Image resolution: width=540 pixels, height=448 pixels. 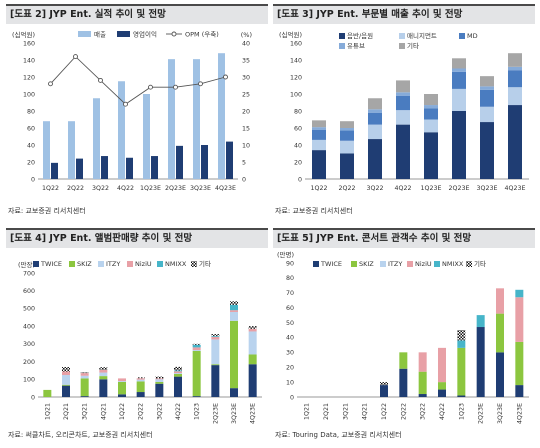 What do you see at coordinates (314, 211) in the screenshot?
I see `source-note: 자료: 교보증권 리서치센터` at bounding box center [314, 211].